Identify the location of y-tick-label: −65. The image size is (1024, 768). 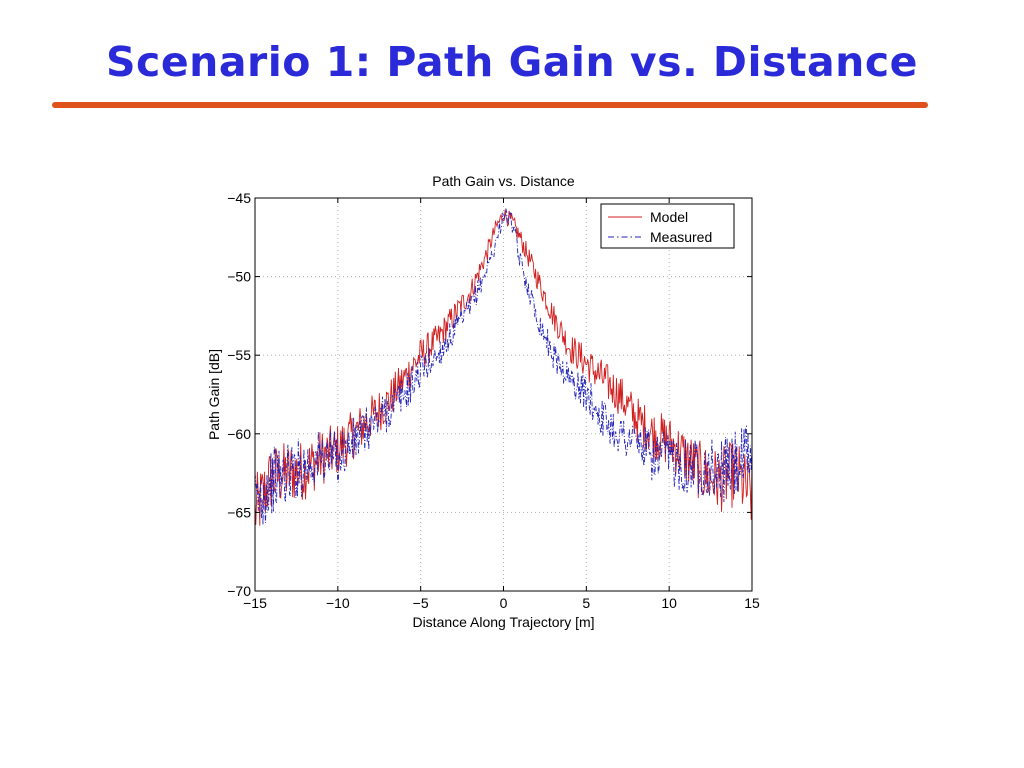
(239, 512).